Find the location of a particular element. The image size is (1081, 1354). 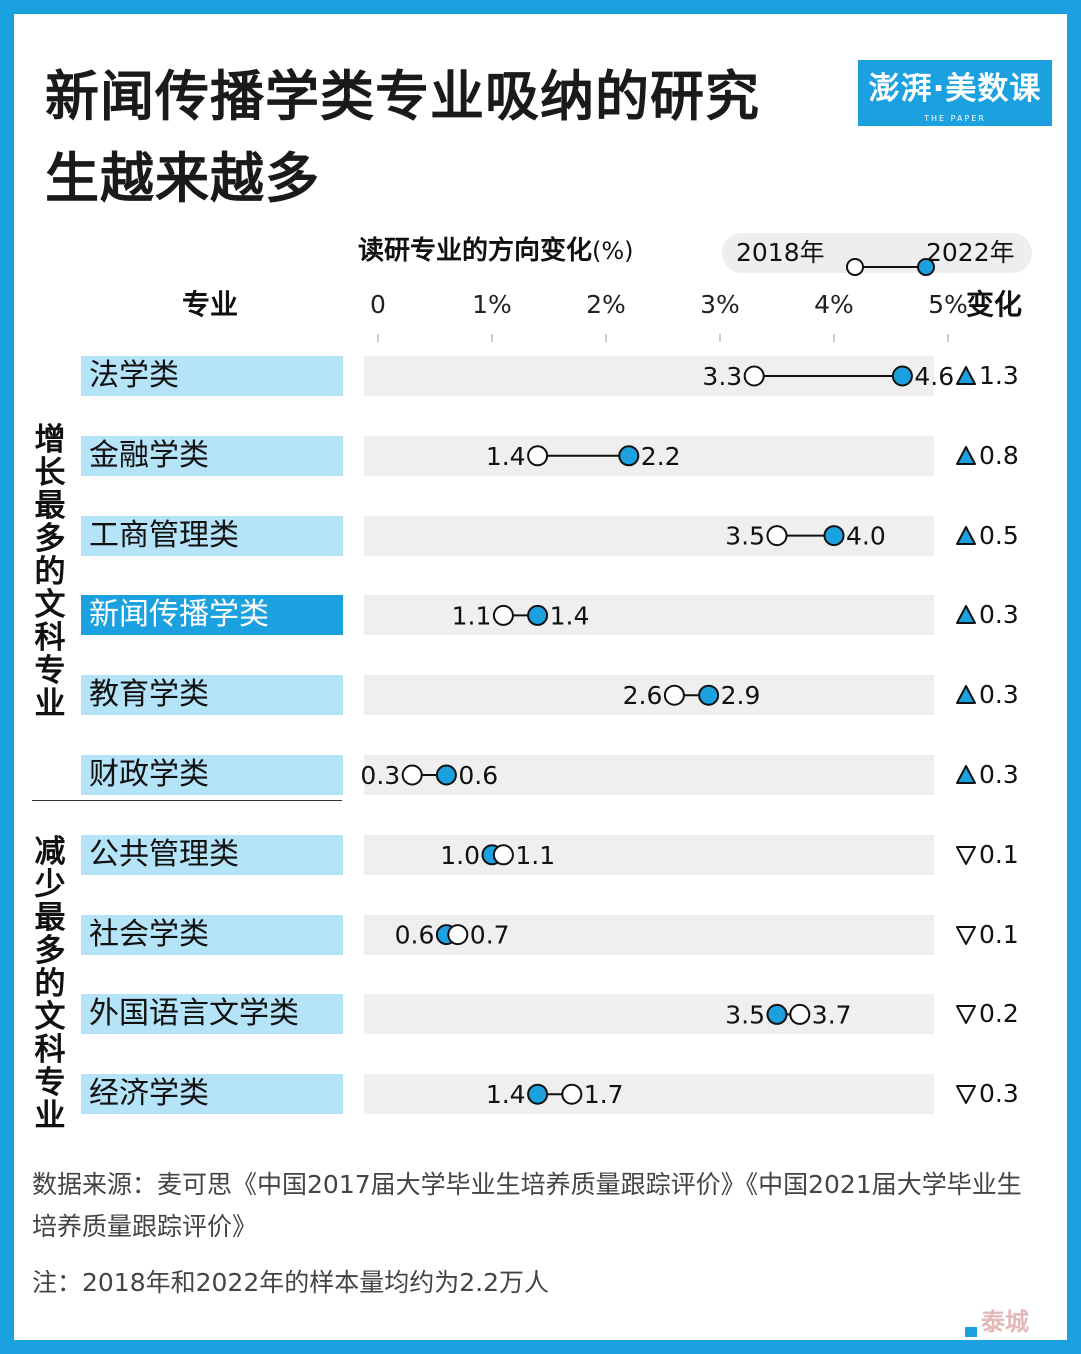

change-value-text: 0.2 is located at coordinates (999, 1014).